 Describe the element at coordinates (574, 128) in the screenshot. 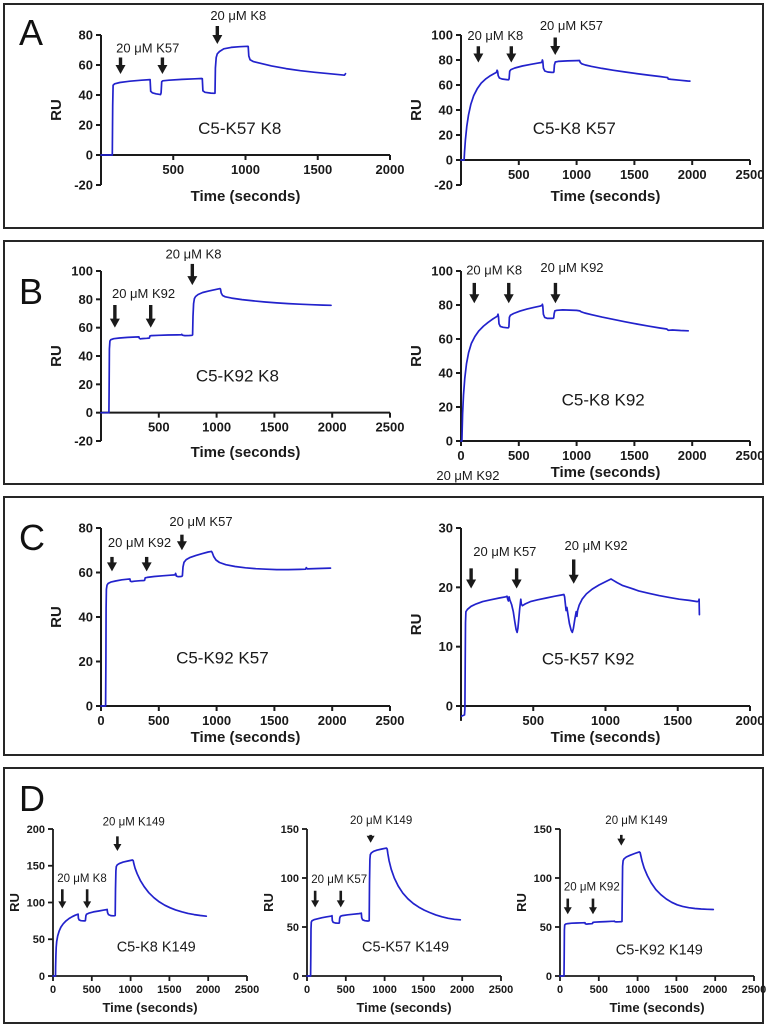

I see `chart-label: C5-K8 K57` at that location.